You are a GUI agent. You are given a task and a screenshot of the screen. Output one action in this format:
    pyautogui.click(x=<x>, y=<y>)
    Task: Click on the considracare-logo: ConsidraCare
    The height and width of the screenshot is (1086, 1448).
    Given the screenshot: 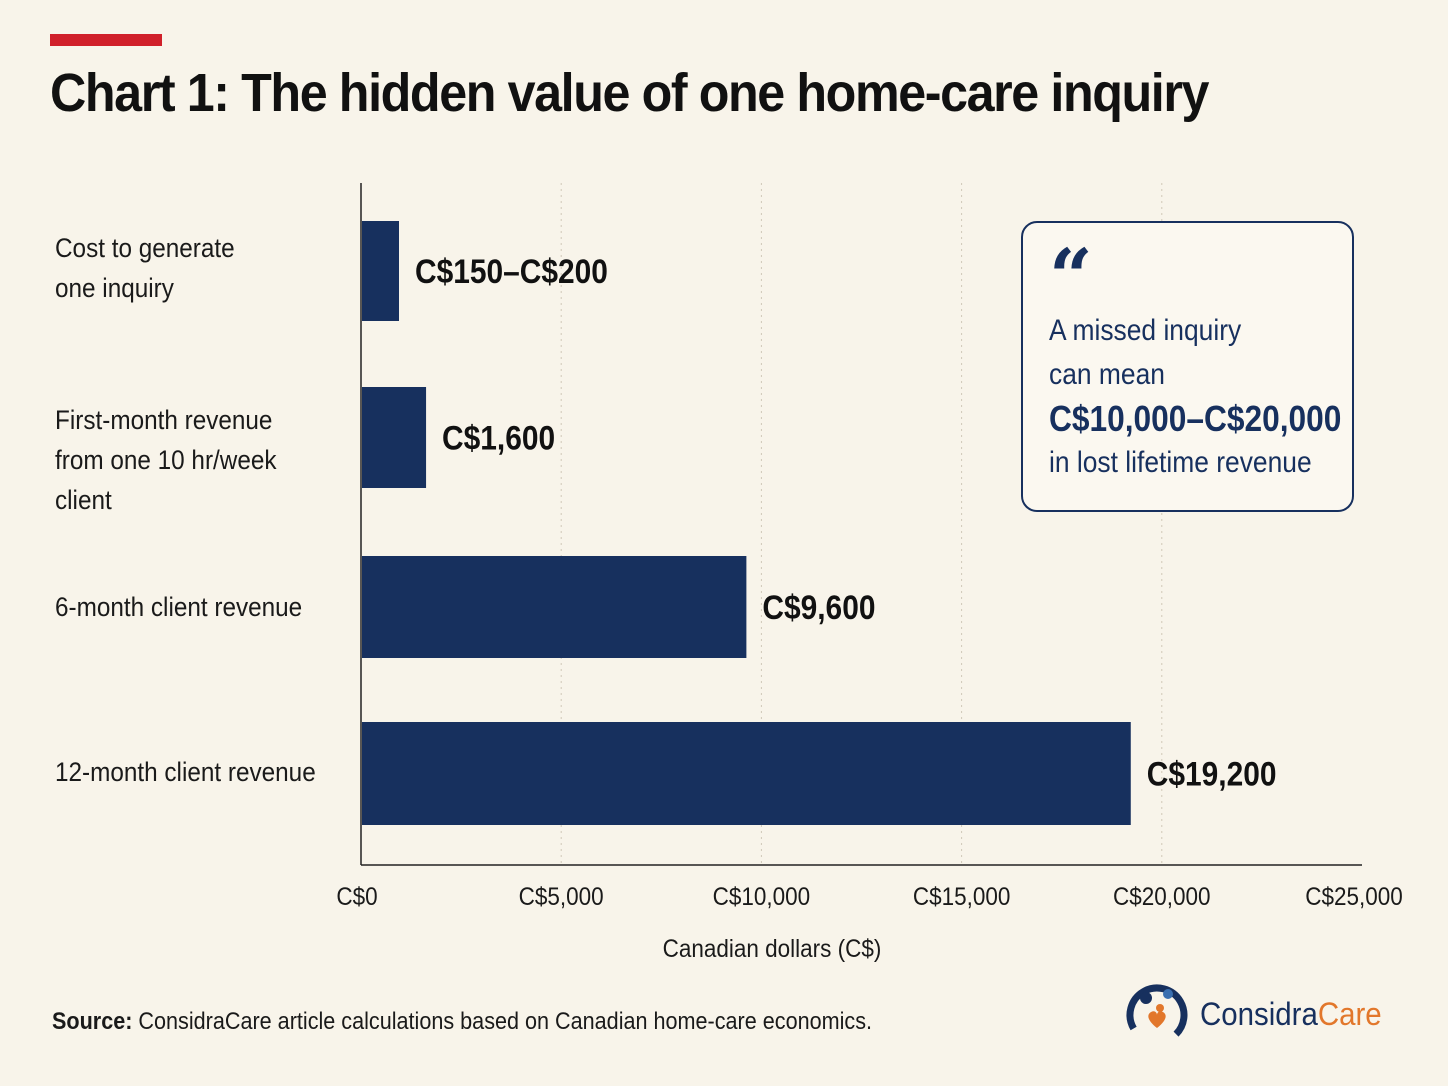 What is the action you would take?
    pyautogui.click(x=1259, y=1014)
    